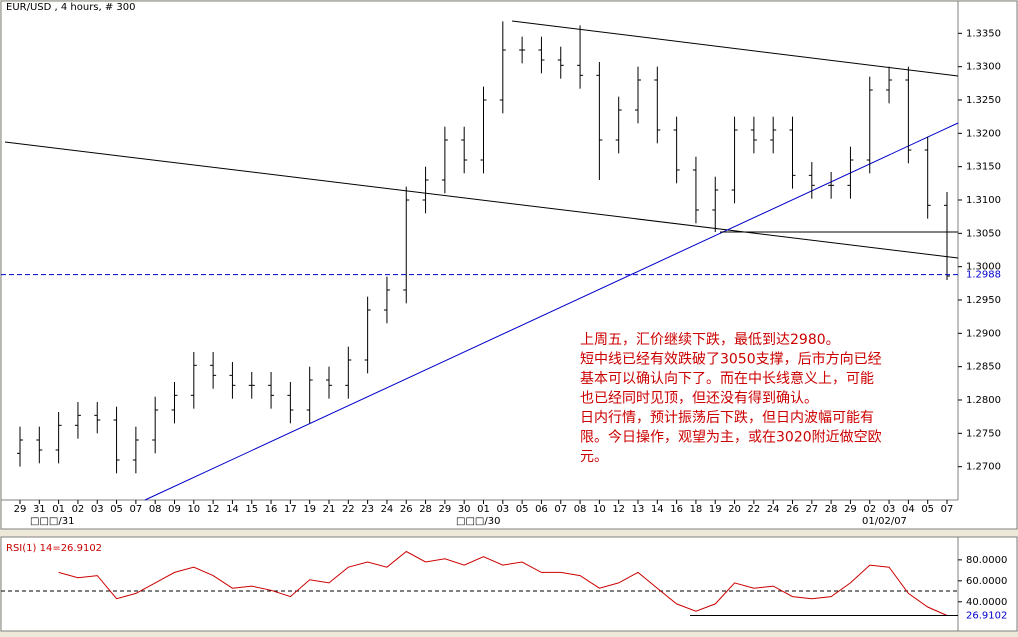 The height and width of the screenshot is (637, 1018). What do you see at coordinates (983, 467) in the screenshot?
I see `y-tick-label: 1.2700` at bounding box center [983, 467].